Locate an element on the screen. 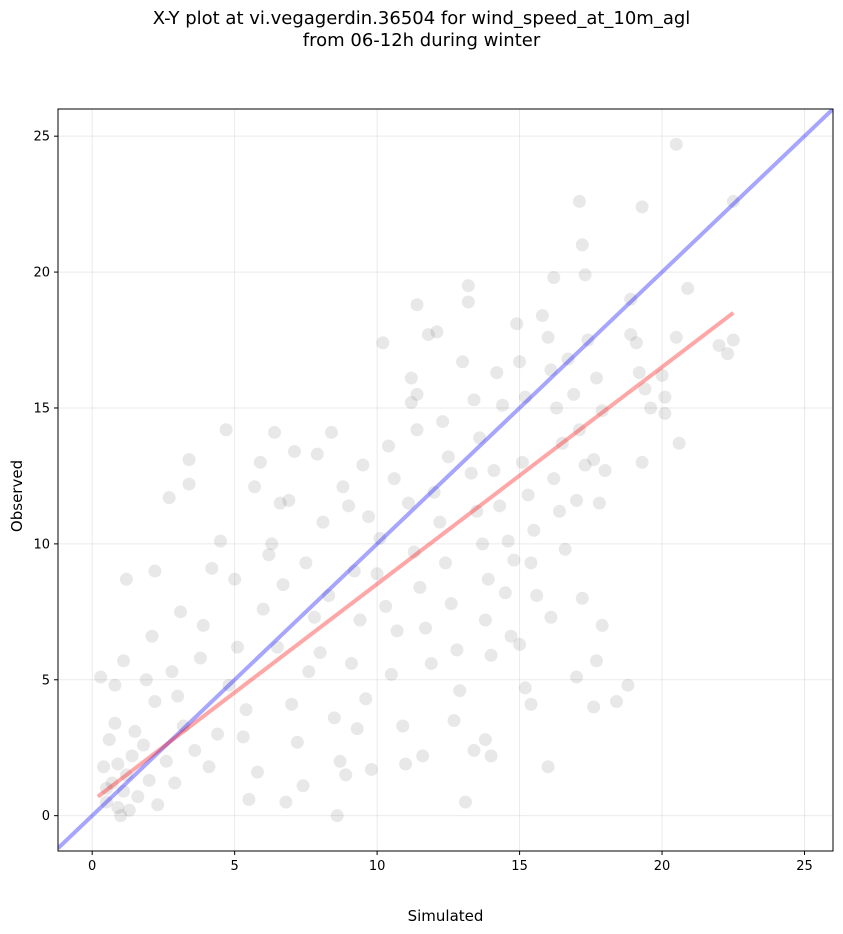 The image size is (843, 934). x-axis-ticks: 0 5 10 15 20 25 is located at coordinates (450, 862).